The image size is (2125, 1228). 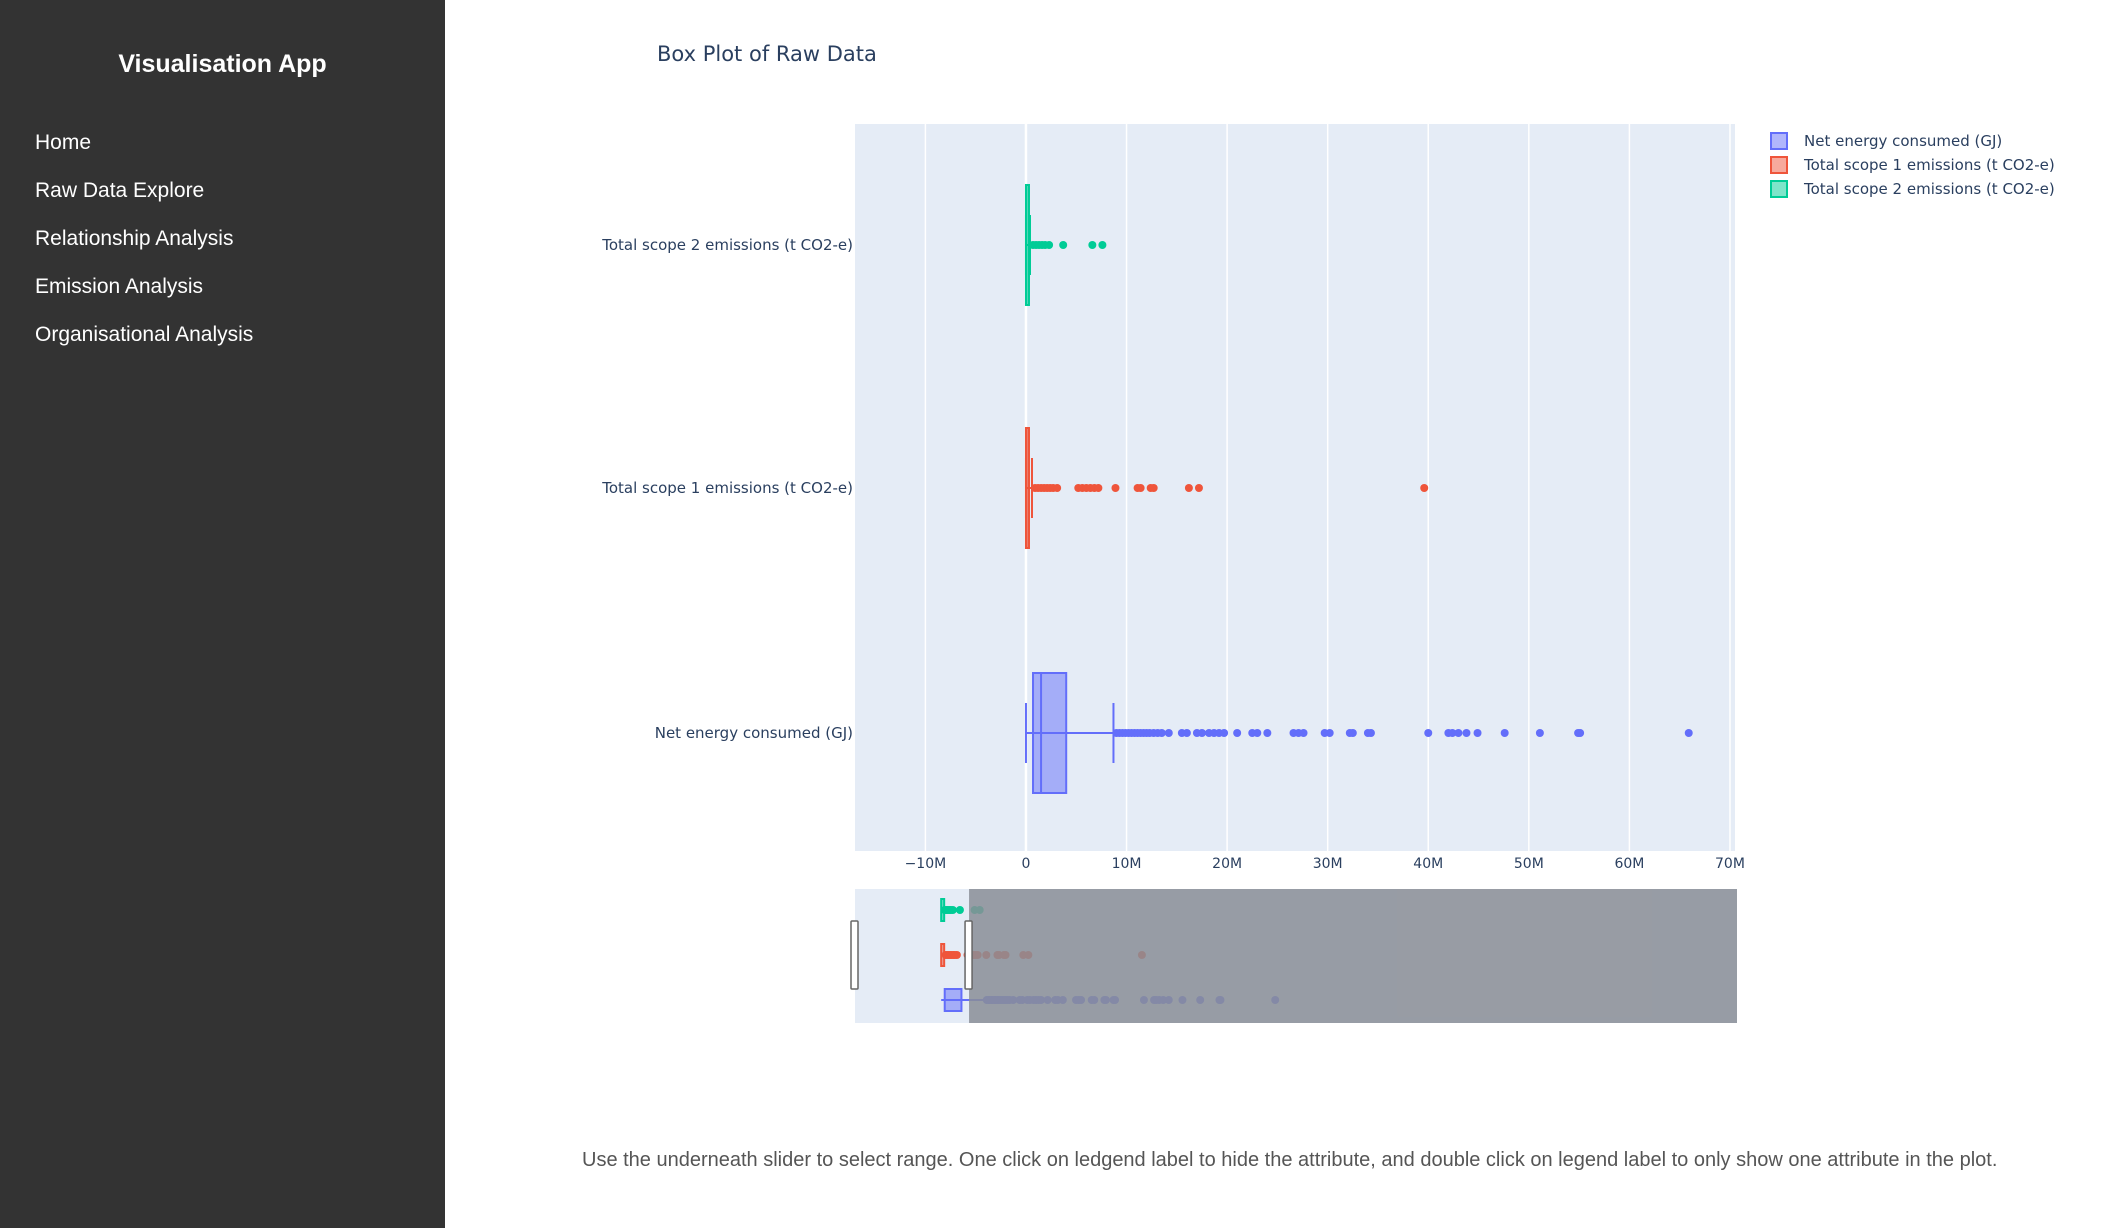 What do you see at coordinates (1227, 864) in the screenshot?
I see `x-tick-label: 20M` at bounding box center [1227, 864].